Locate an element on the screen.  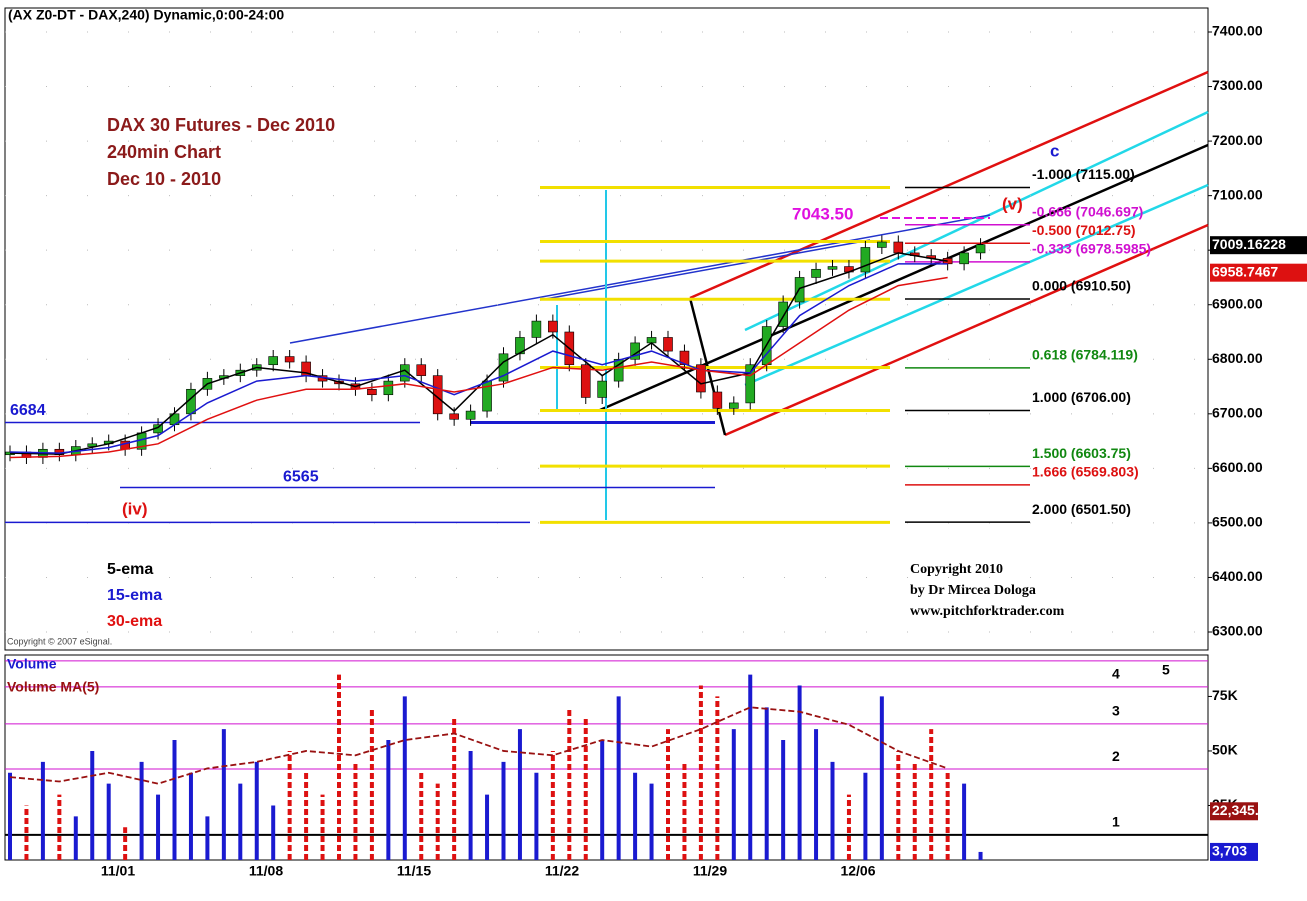
annotation: (iv) is located at coordinates (135, 508).